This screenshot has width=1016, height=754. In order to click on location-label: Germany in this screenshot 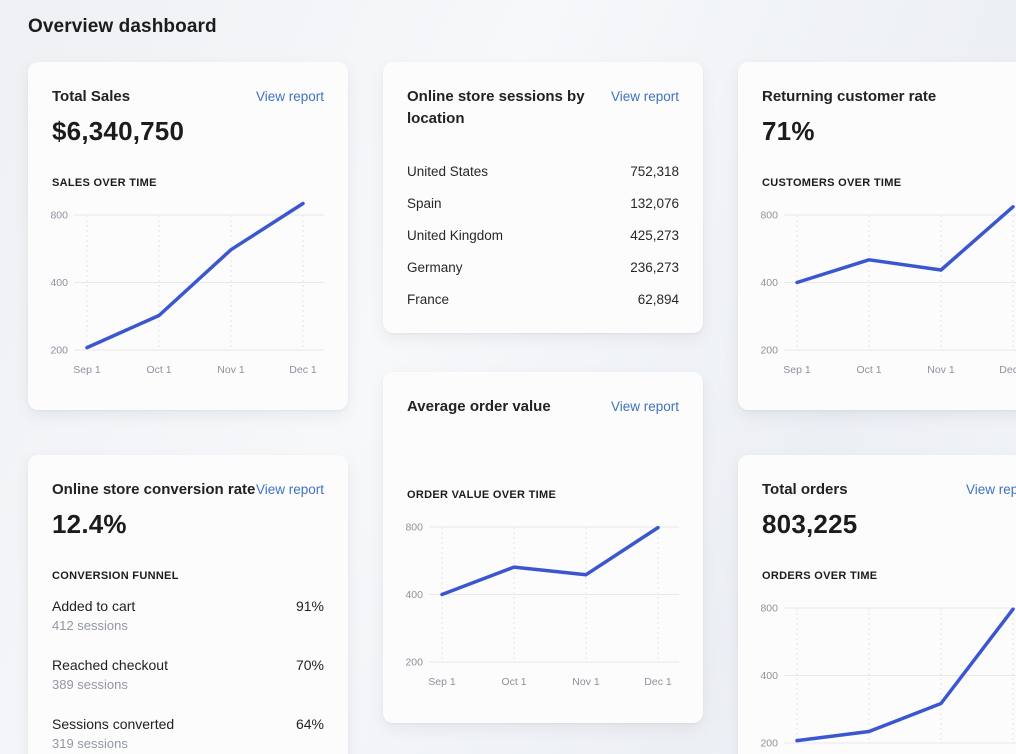, I will do `click(435, 267)`.